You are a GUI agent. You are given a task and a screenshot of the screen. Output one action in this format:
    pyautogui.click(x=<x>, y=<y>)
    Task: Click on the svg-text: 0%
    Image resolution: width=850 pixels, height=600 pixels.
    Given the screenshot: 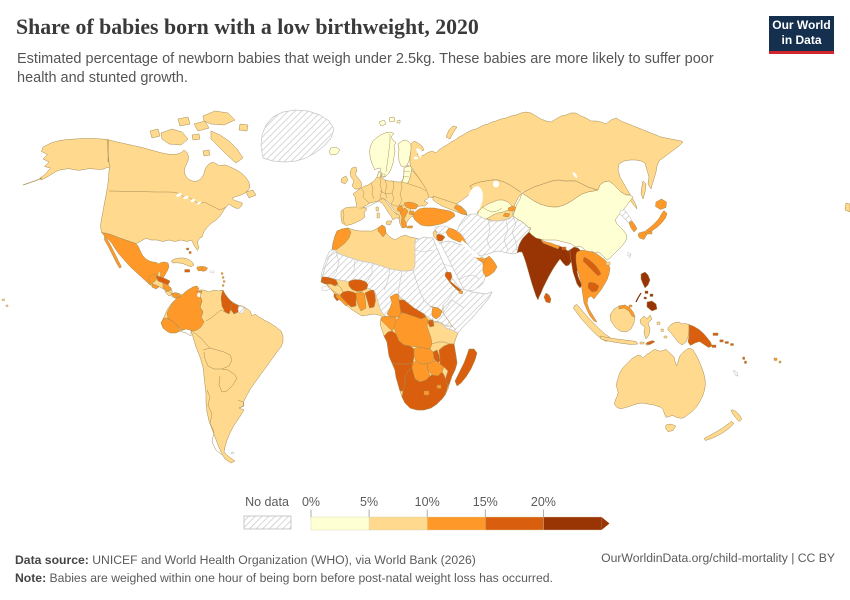 What is the action you would take?
    pyautogui.click(x=311, y=502)
    